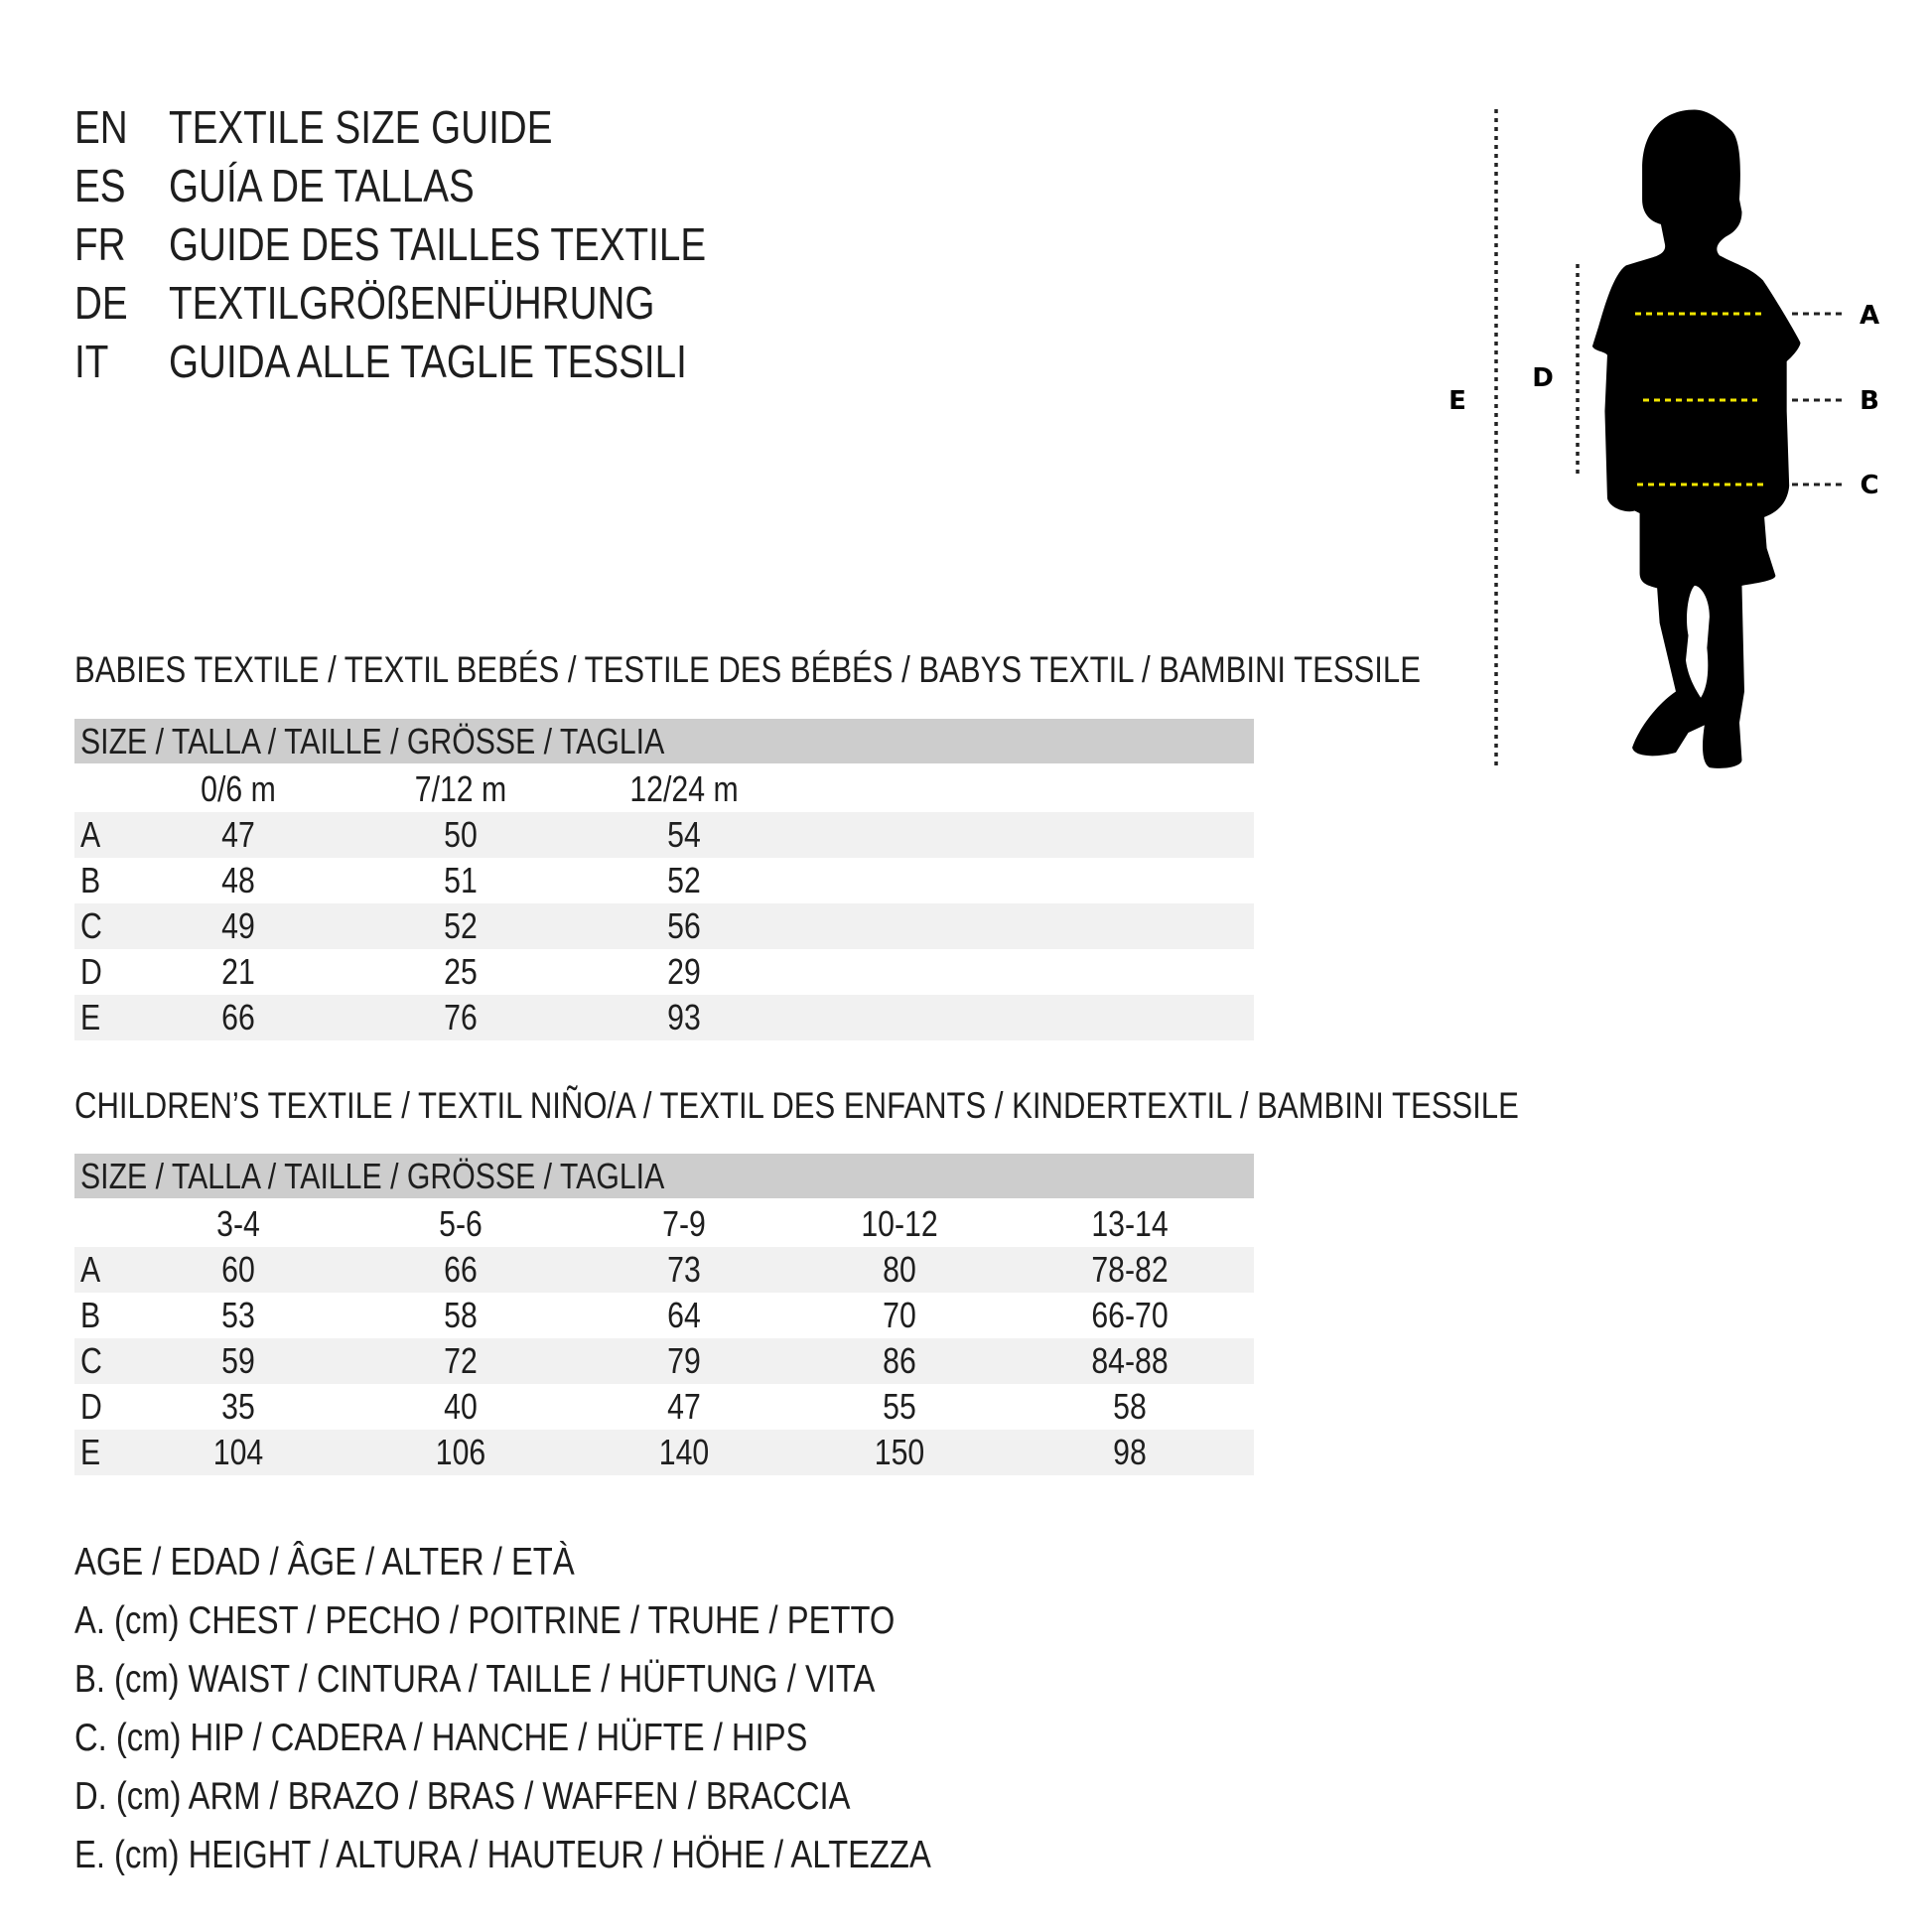  I want to click on label-a: A, so click(1870, 316).